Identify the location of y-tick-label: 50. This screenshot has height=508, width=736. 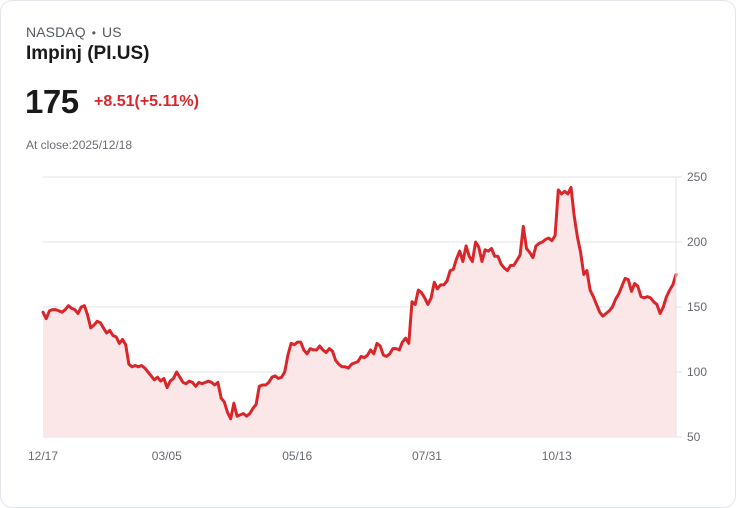
(694, 437).